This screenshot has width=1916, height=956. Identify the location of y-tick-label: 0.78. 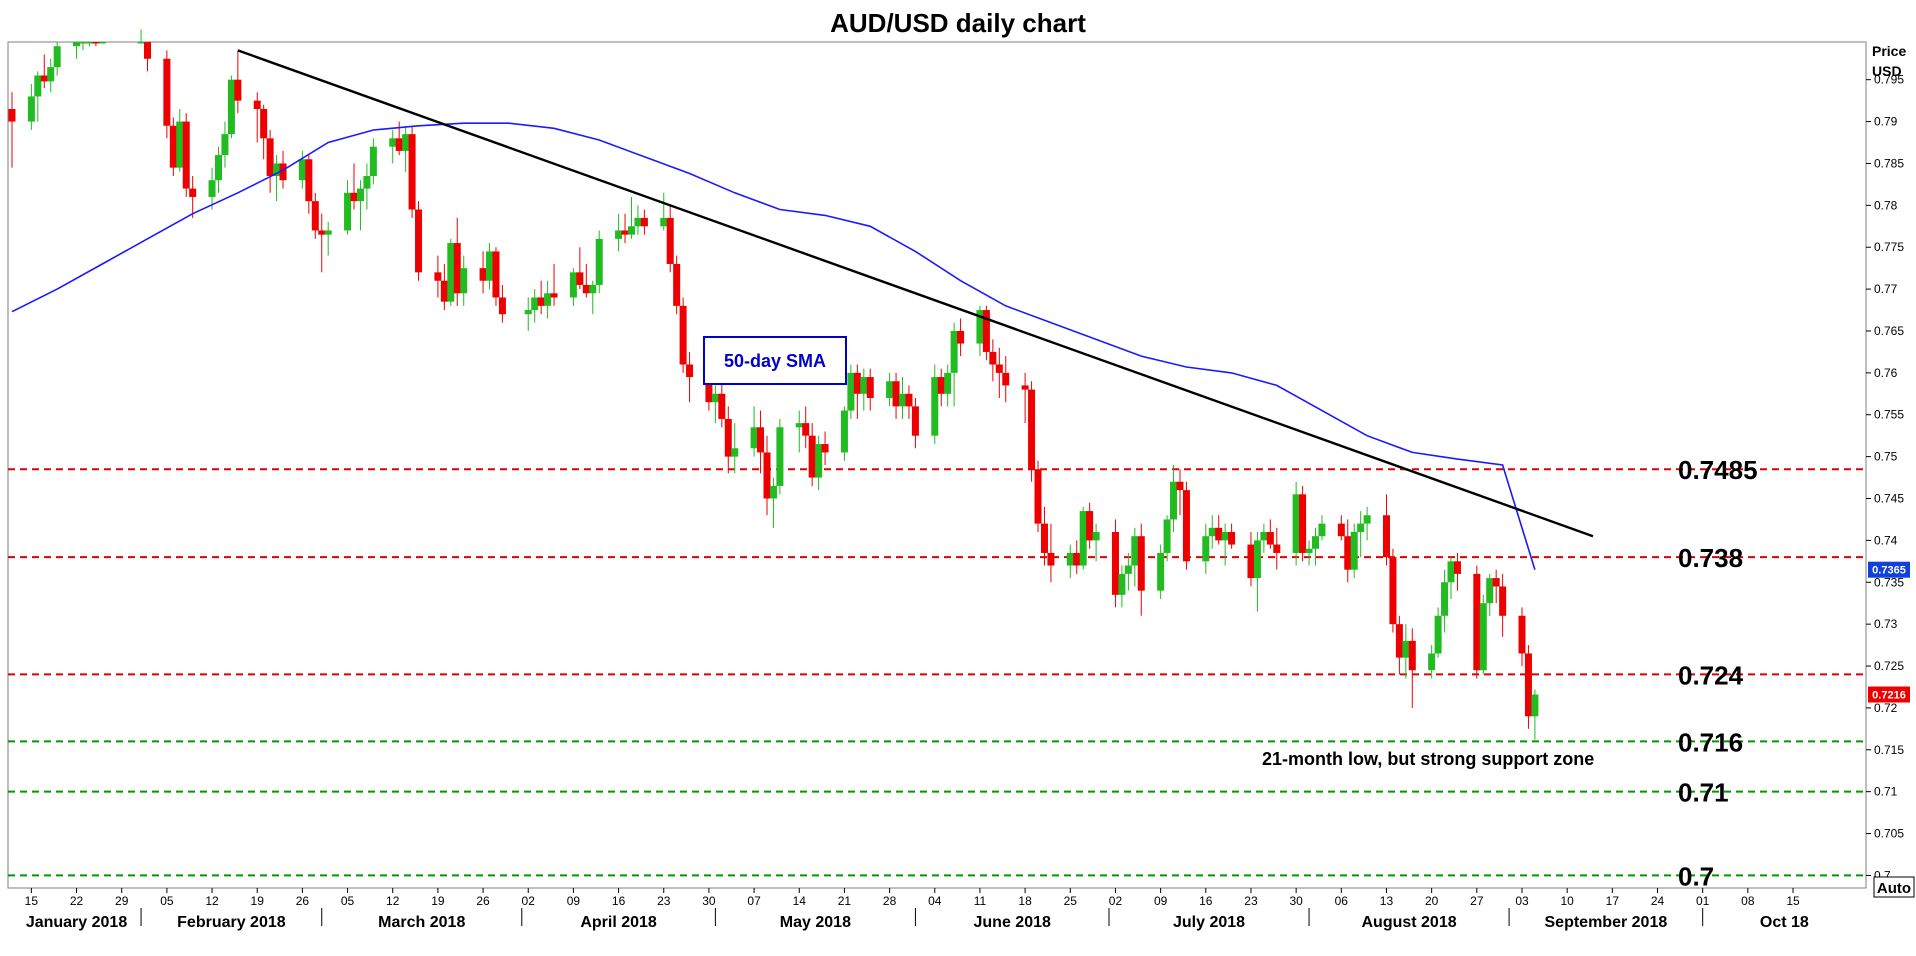
(1886, 205).